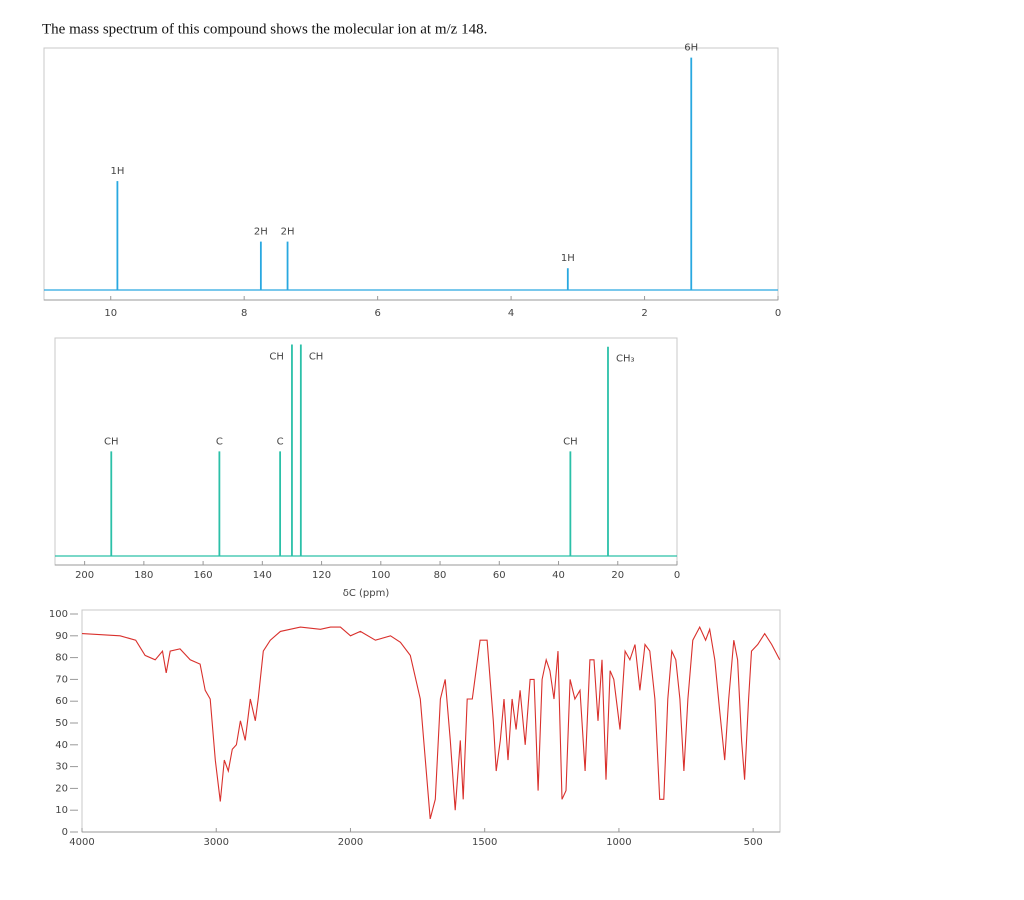 The image size is (1024, 900). What do you see at coordinates (84, 575) in the screenshot?
I see `x-tick-label: 200` at bounding box center [84, 575].